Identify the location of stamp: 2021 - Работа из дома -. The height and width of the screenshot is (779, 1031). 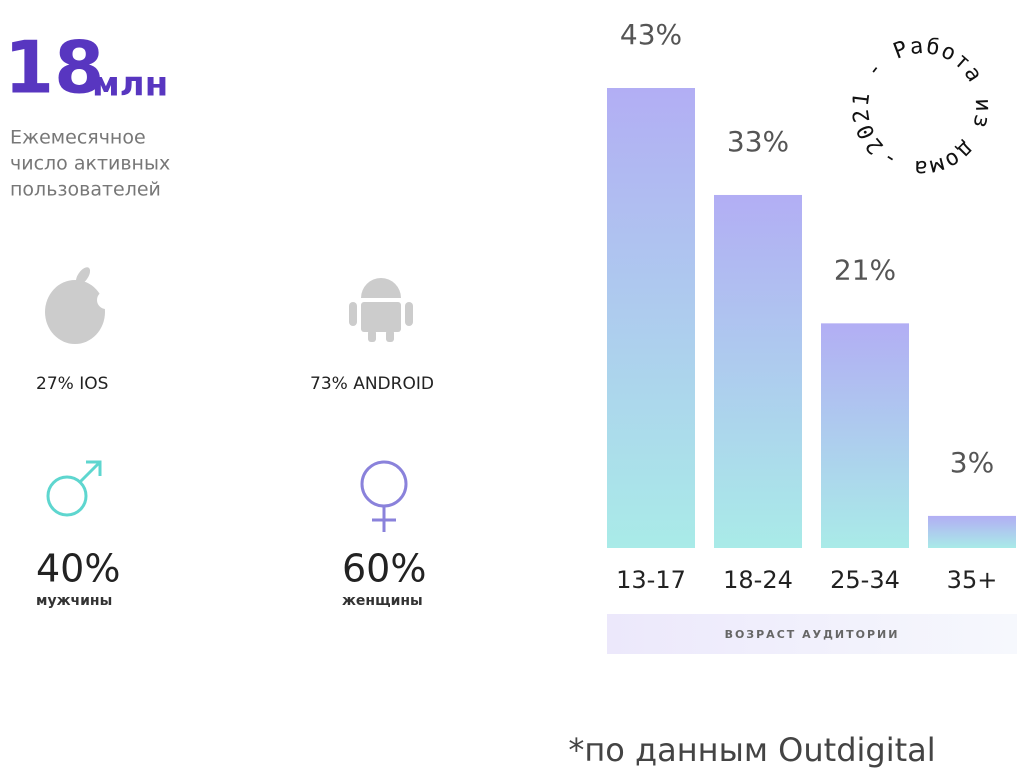
(922, 107).